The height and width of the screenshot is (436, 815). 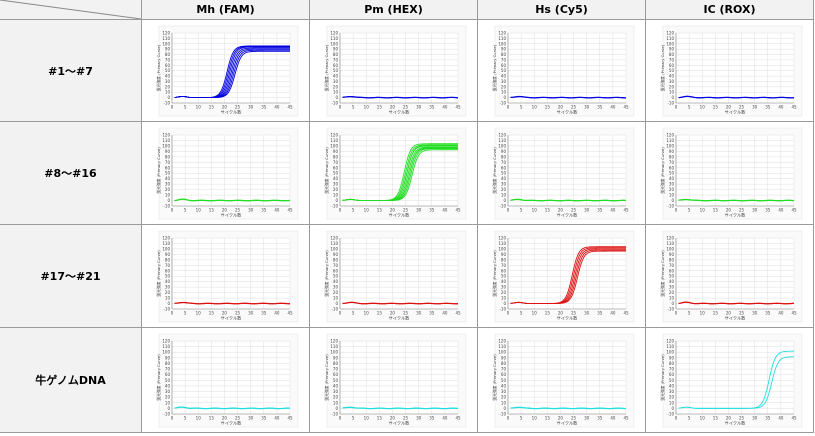 What do you see at coordinates (225, 9) in the screenshot?
I see `column-header-label: Mh (FAM)` at bounding box center [225, 9].